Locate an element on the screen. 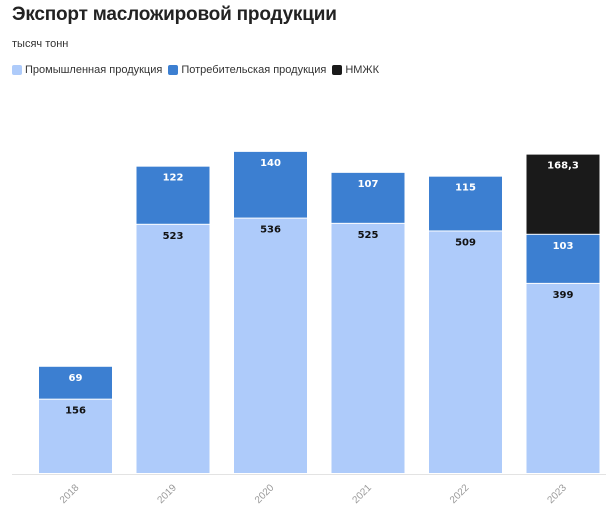 The height and width of the screenshot is (514, 614). x-tick-label-2023: 2023 is located at coordinates (557, 494).